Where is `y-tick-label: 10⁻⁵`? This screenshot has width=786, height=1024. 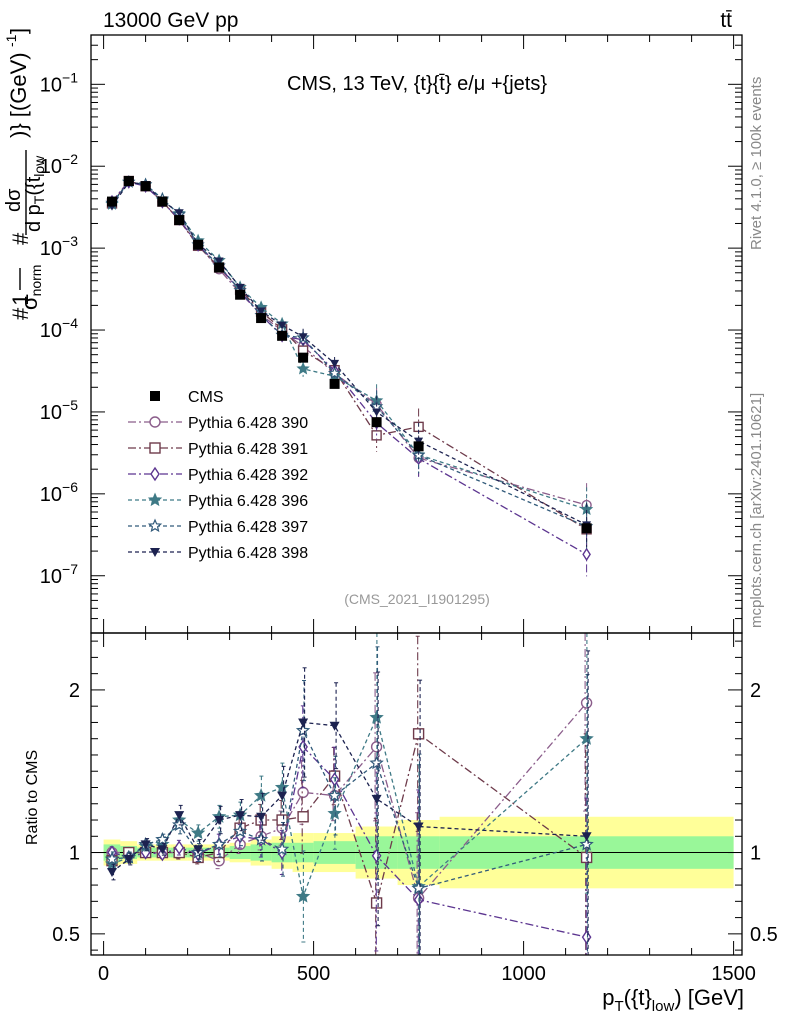 y-tick-label: 10⁻⁵ is located at coordinates (59, 410).